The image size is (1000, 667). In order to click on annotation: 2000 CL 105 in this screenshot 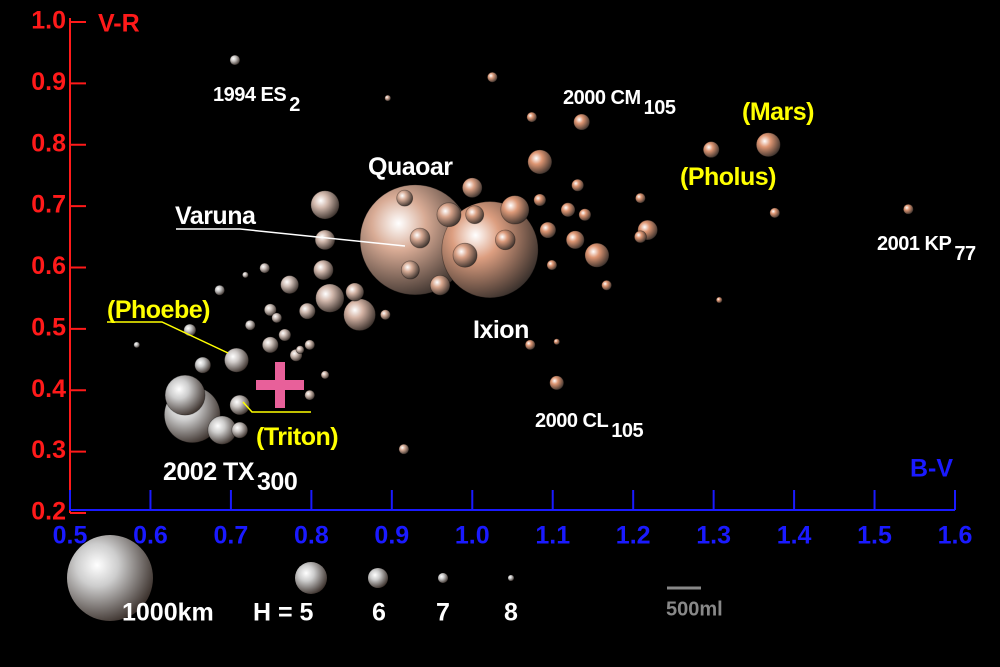, I will do `click(589, 426)`.